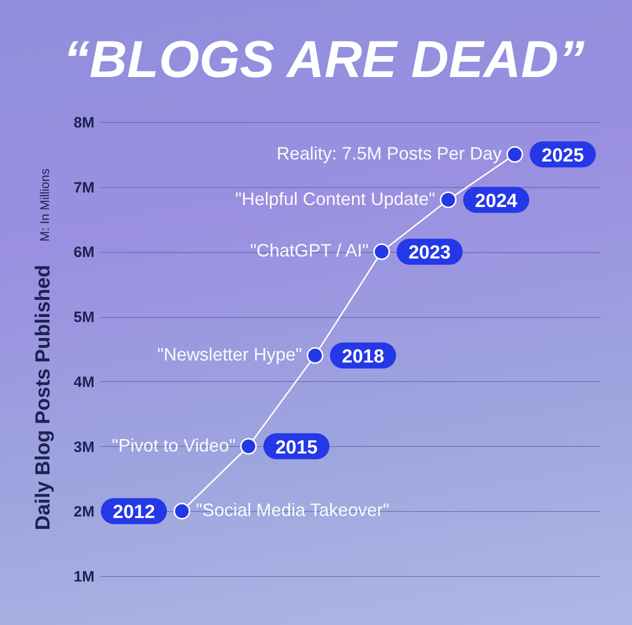 The image size is (632, 625). Describe the element at coordinates (84, 187) in the screenshot. I see `y-tick-label: 7M` at that location.